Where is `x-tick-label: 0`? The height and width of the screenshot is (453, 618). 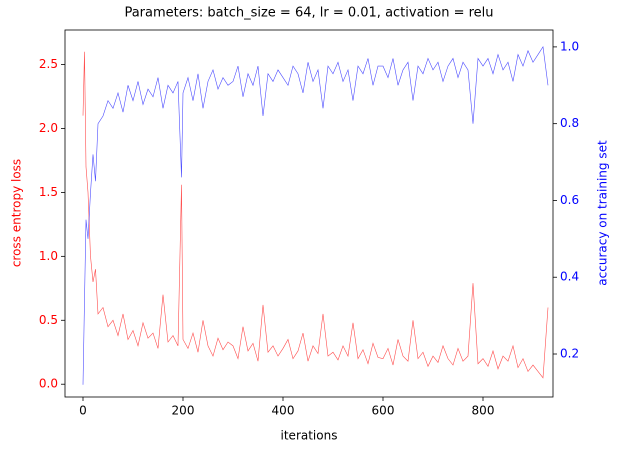 x-tick-label: 0 is located at coordinates (83, 411).